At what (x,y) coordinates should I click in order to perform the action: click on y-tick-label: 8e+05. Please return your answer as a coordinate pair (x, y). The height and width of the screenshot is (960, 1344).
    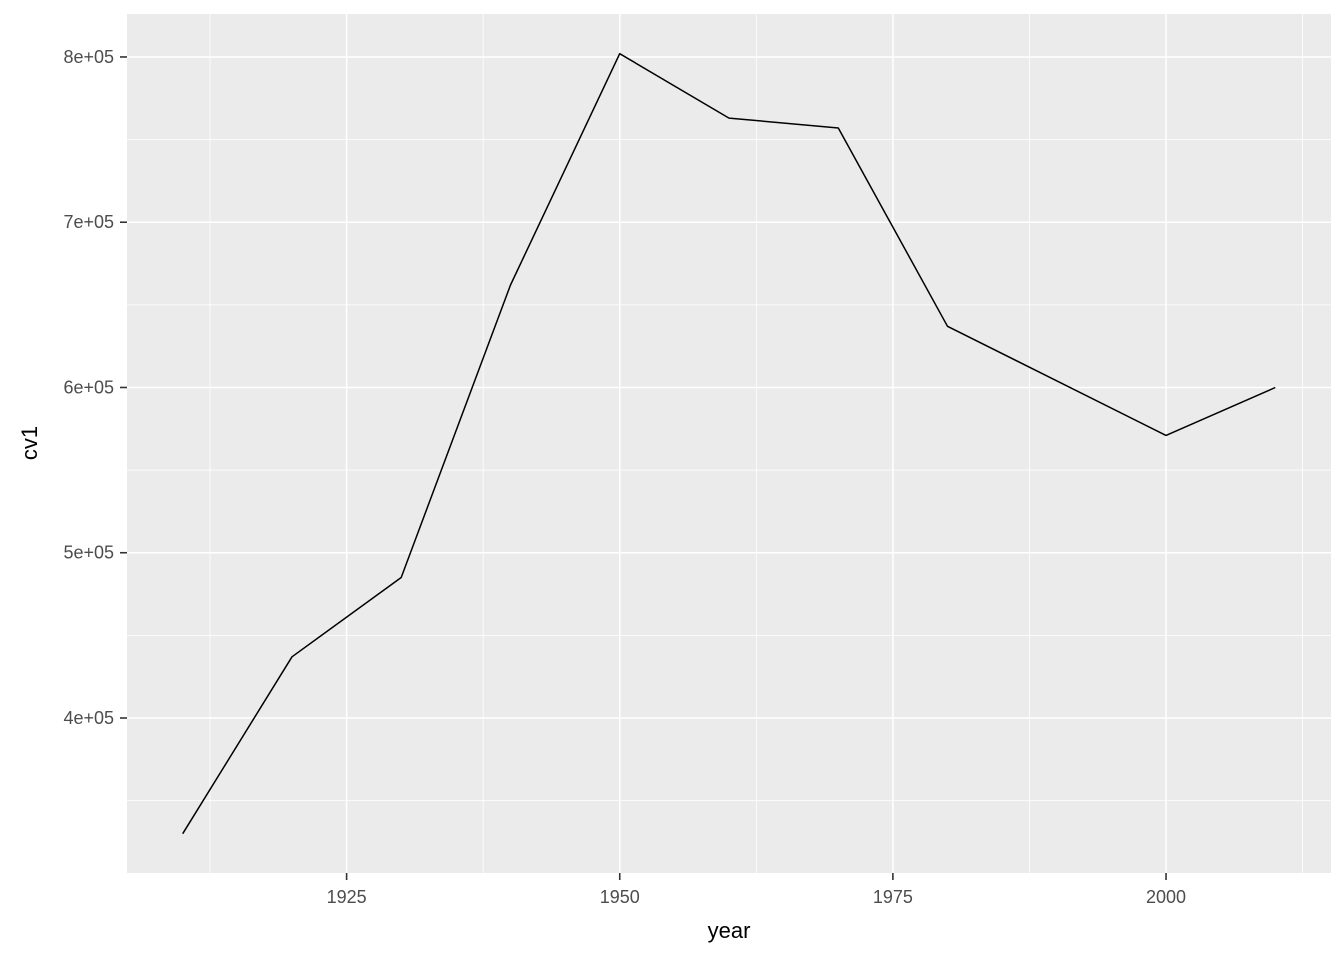
    Looking at the image, I should click on (88, 57).